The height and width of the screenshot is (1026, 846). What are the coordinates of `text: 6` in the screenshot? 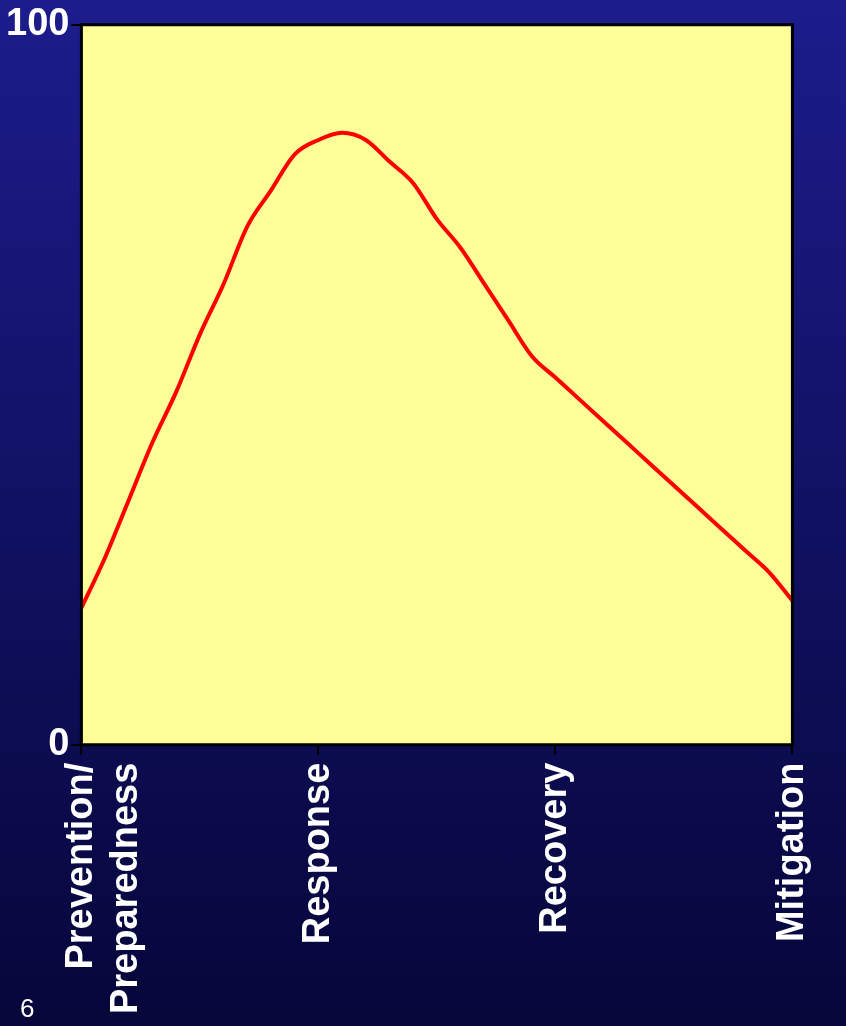 It's located at (27, 1008).